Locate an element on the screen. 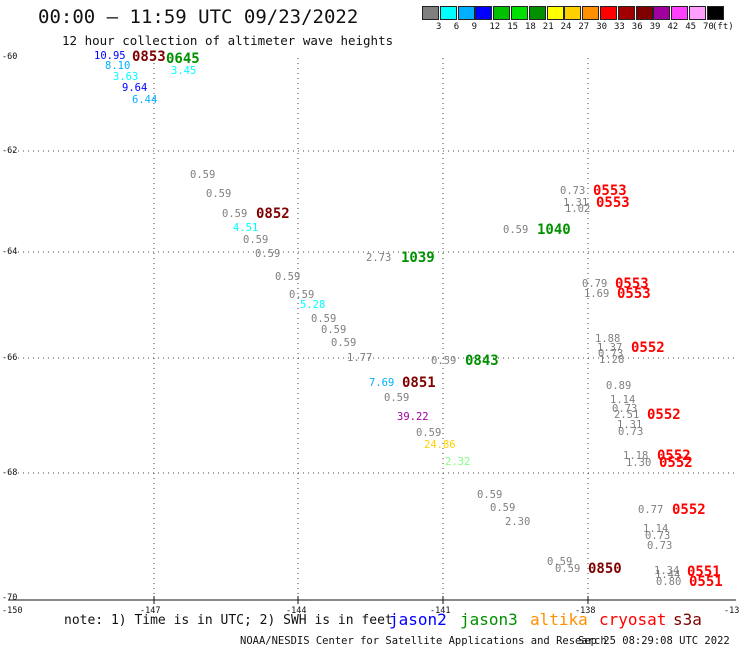 The height and width of the screenshot is (650, 740). lon-label: -141 is located at coordinates (440, 611).